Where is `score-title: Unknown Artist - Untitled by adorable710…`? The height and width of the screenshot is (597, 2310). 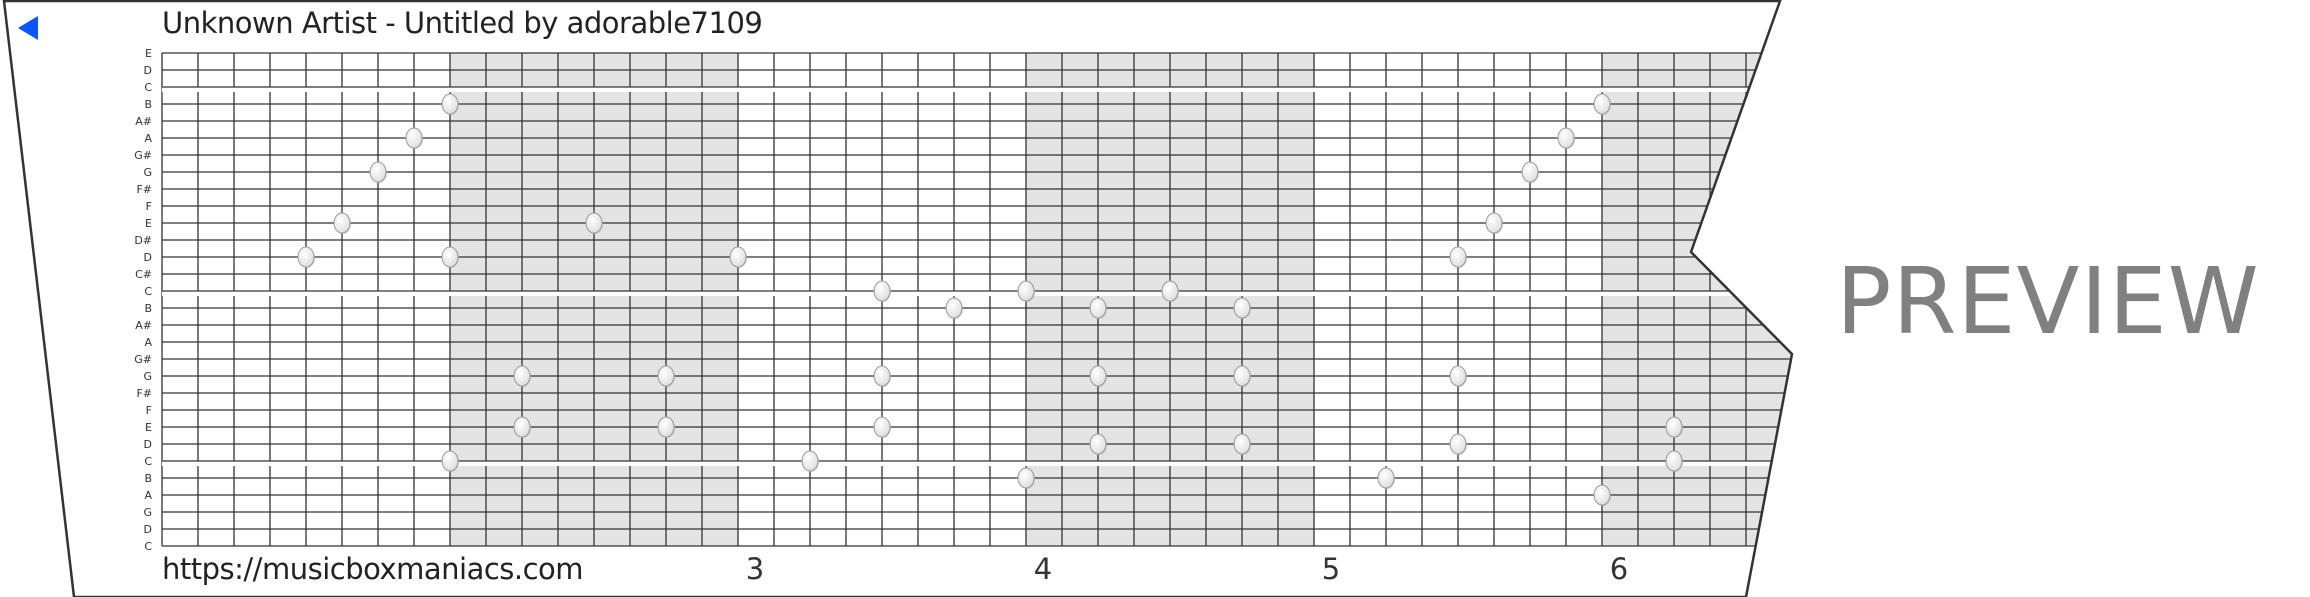 score-title: Unknown Artist - Untitled by adorable710… is located at coordinates (462, 23).